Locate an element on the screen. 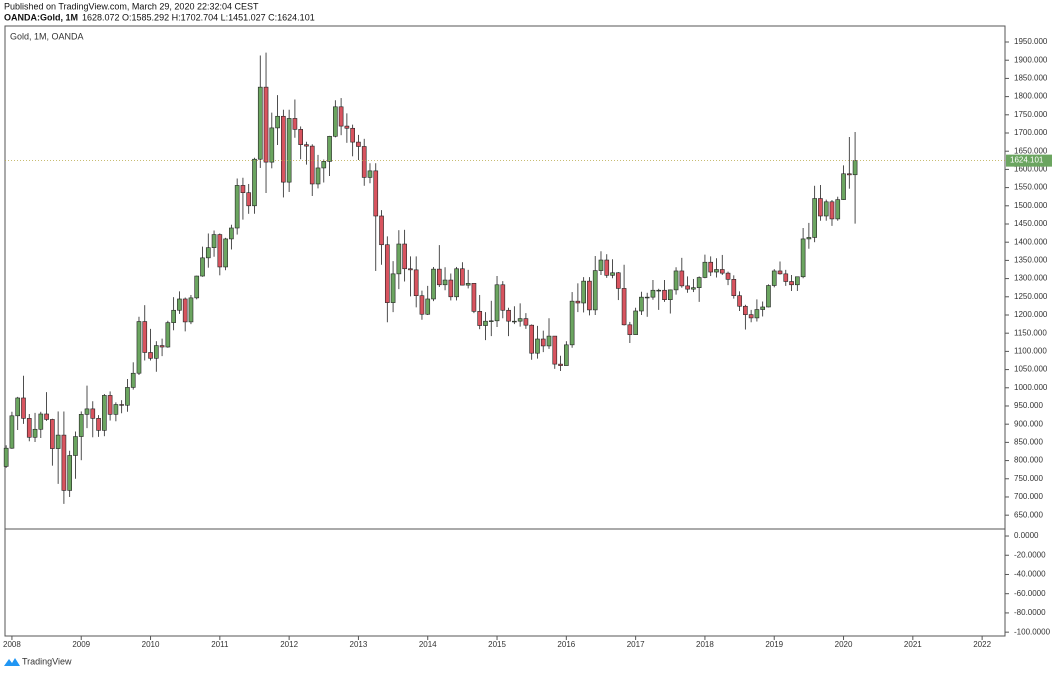 The width and height of the screenshot is (1054, 673). y-tick-label: 1150.000 is located at coordinates (1030, 332).